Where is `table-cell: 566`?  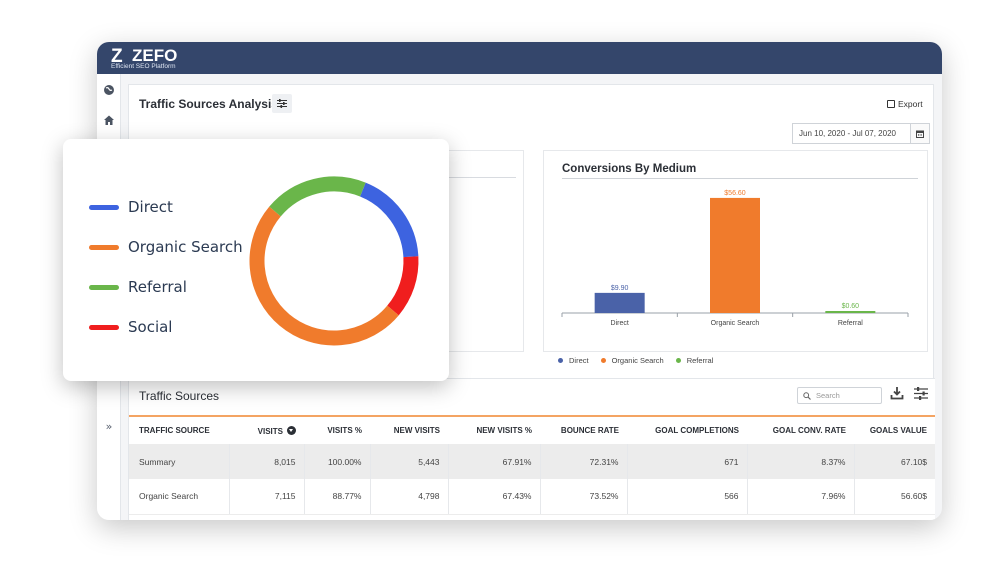 table-cell: 566 is located at coordinates (687, 497).